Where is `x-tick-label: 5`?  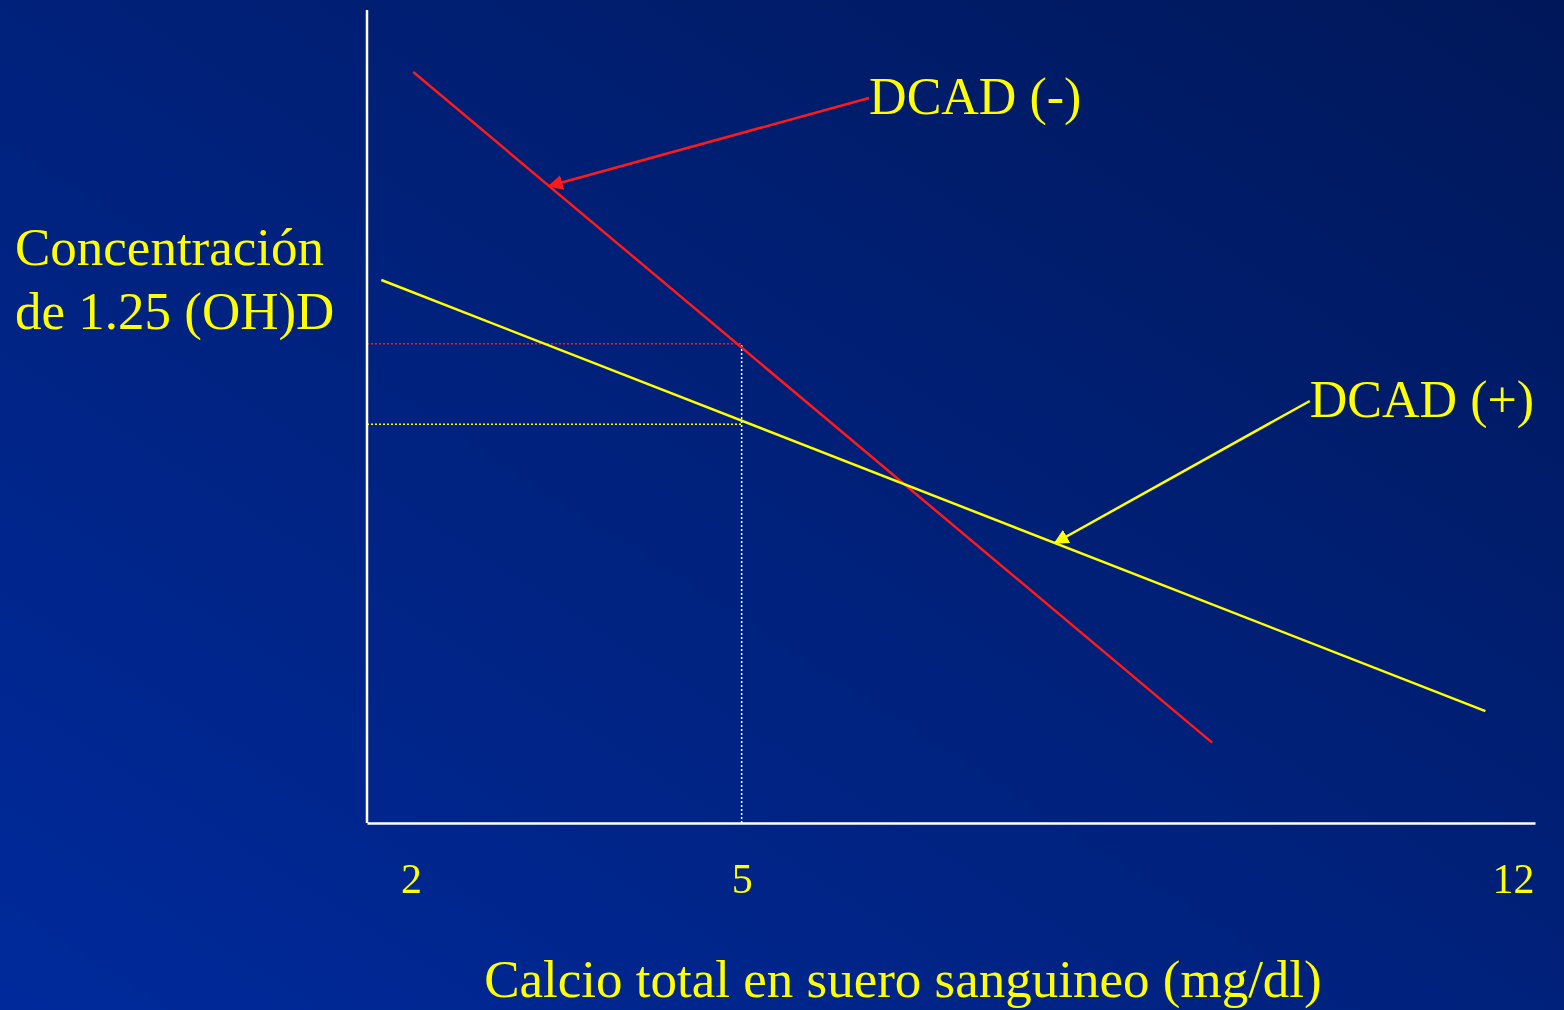 x-tick-label: 5 is located at coordinates (742, 878).